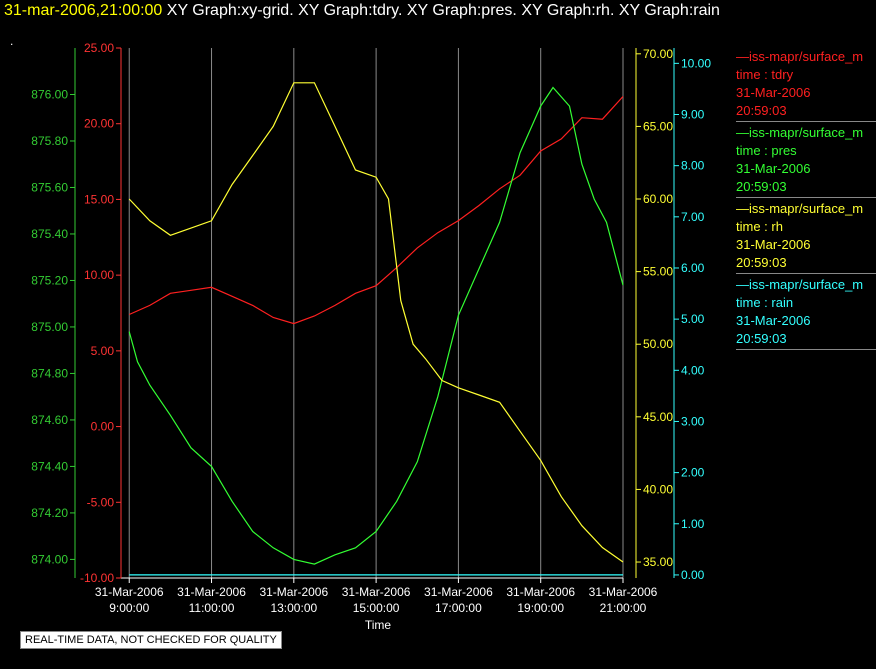 The height and width of the screenshot is (669, 876). I want to click on rh-tick-label: 65.00, so click(658, 126).